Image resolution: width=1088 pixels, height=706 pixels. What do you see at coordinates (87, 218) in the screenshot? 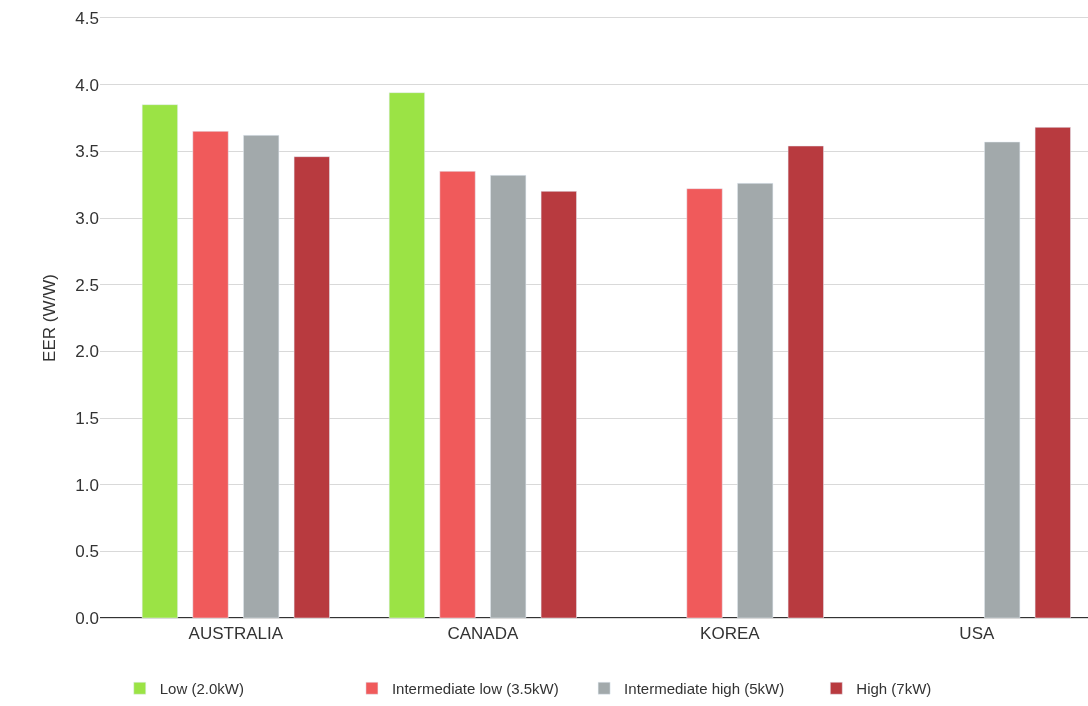
I see `y-tick-label: 3.0` at bounding box center [87, 218].